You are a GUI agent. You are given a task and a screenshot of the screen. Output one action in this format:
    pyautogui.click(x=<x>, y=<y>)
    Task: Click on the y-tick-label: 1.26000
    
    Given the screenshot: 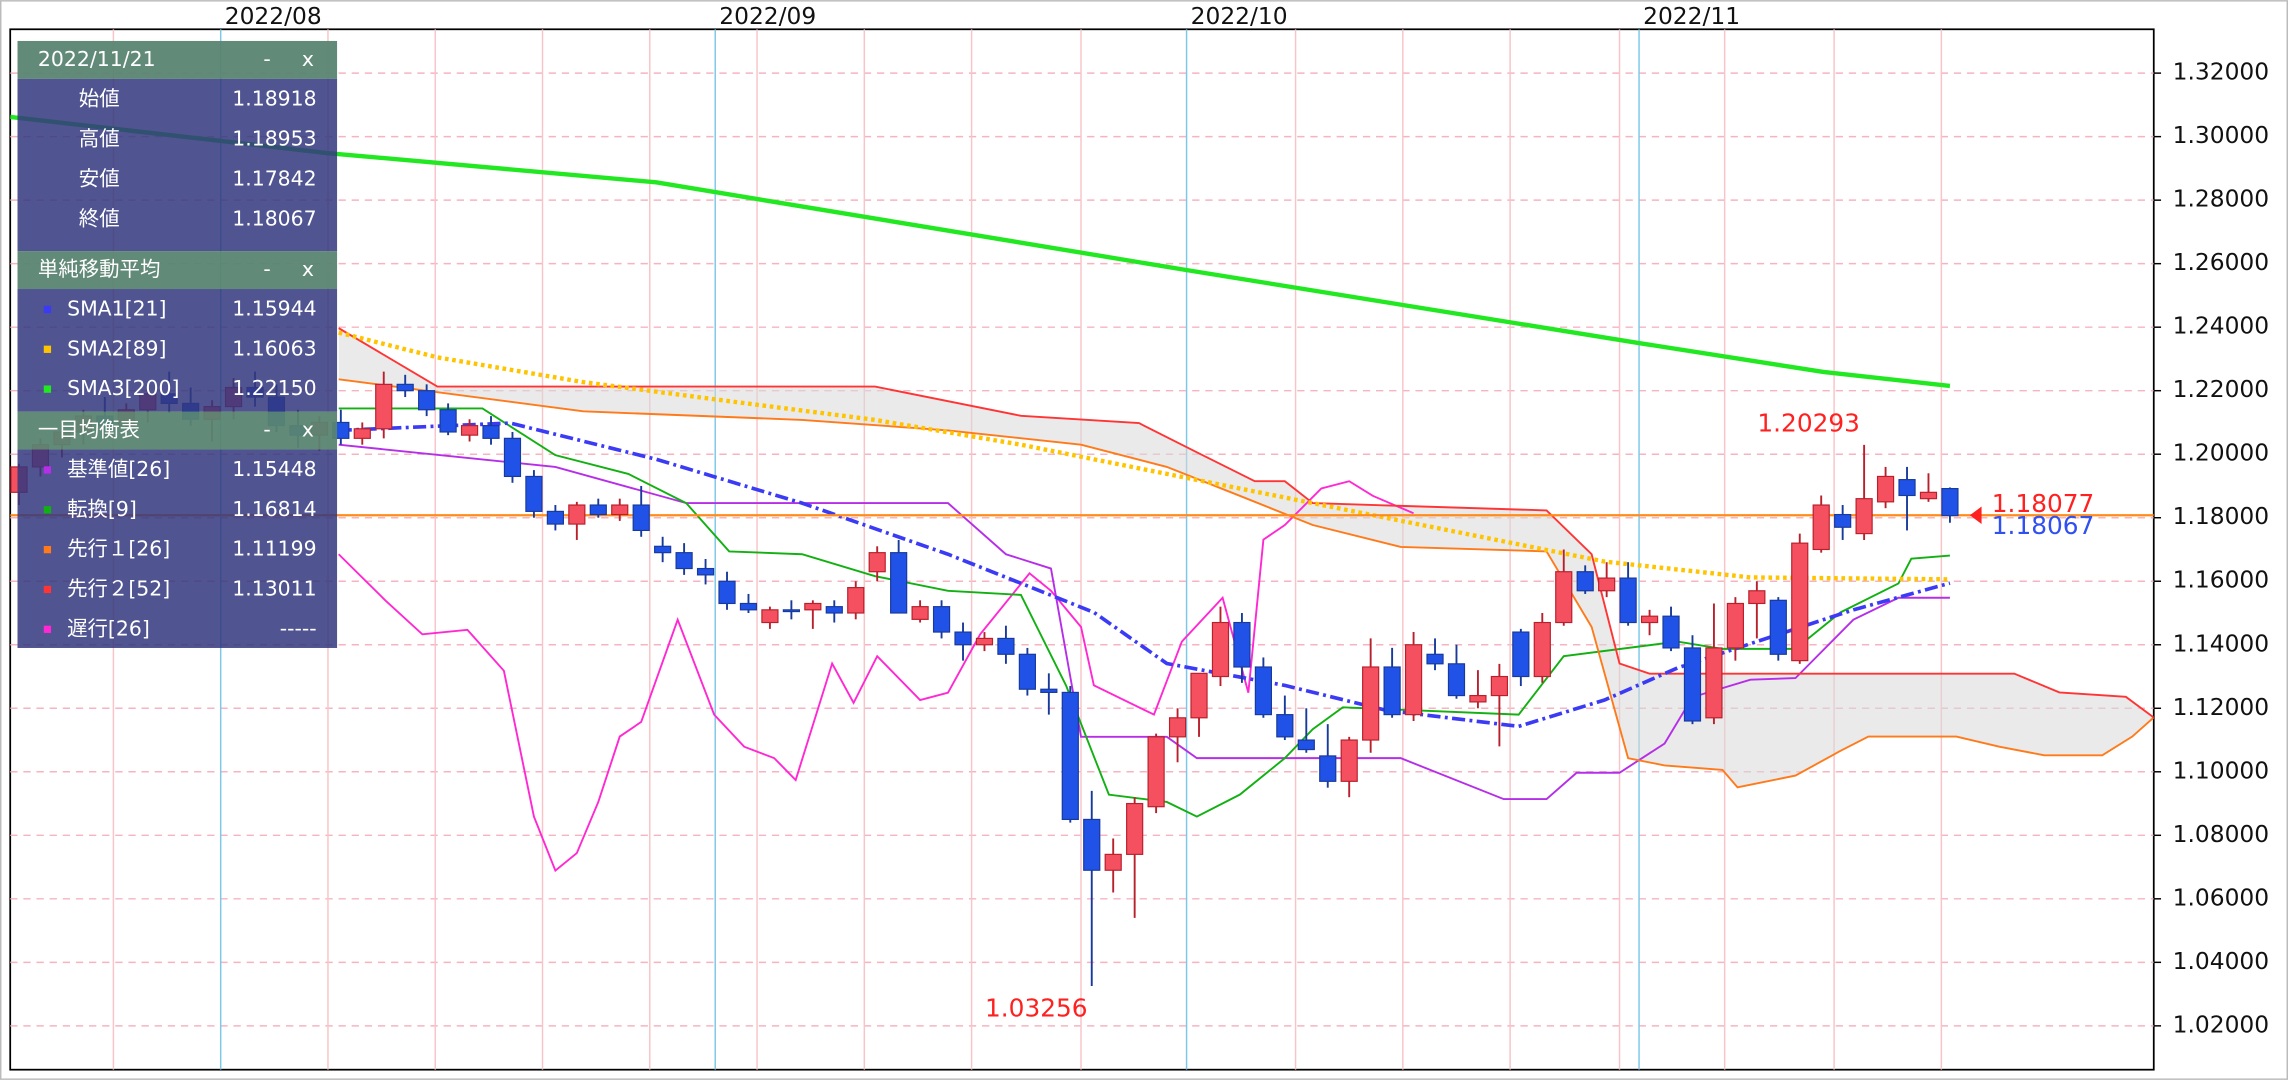 What is the action you would take?
    pyautogui.click(x=2221, y=262)
    